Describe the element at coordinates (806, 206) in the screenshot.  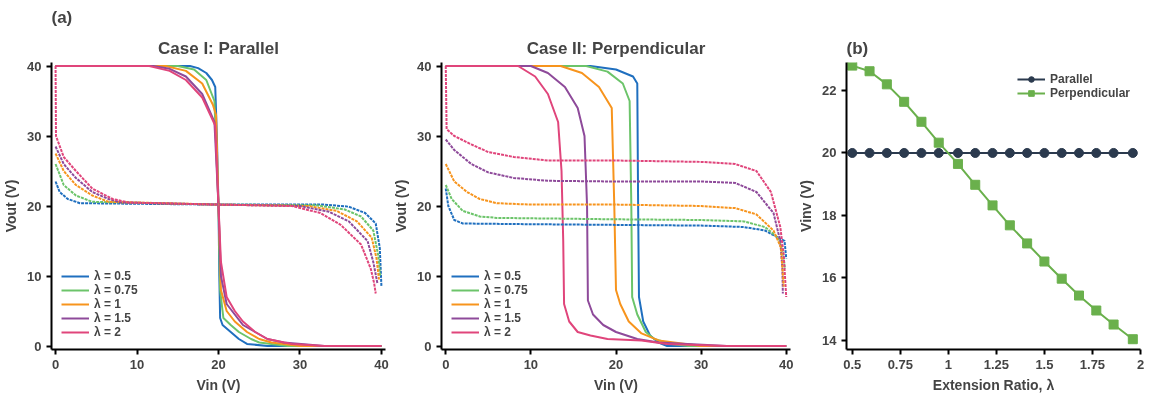
I see `y-axis-title: Vinv (V)` at that location.